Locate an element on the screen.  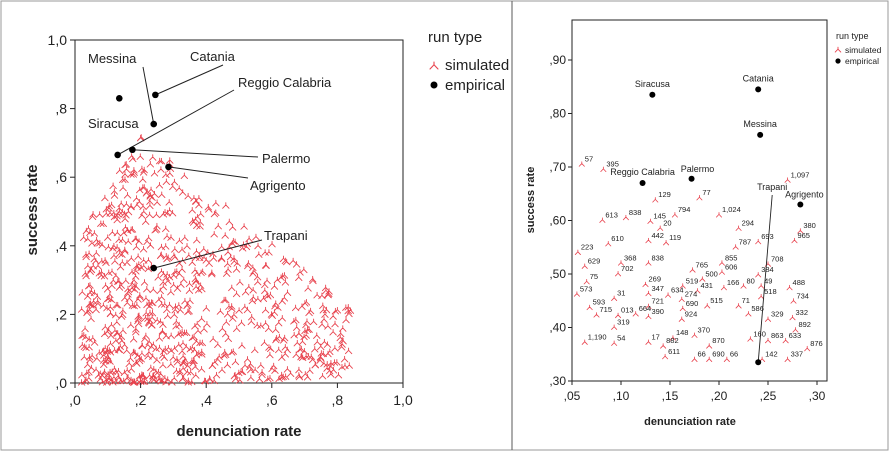
chart-2-point-label: 586 is located at coordinates (757, 308).